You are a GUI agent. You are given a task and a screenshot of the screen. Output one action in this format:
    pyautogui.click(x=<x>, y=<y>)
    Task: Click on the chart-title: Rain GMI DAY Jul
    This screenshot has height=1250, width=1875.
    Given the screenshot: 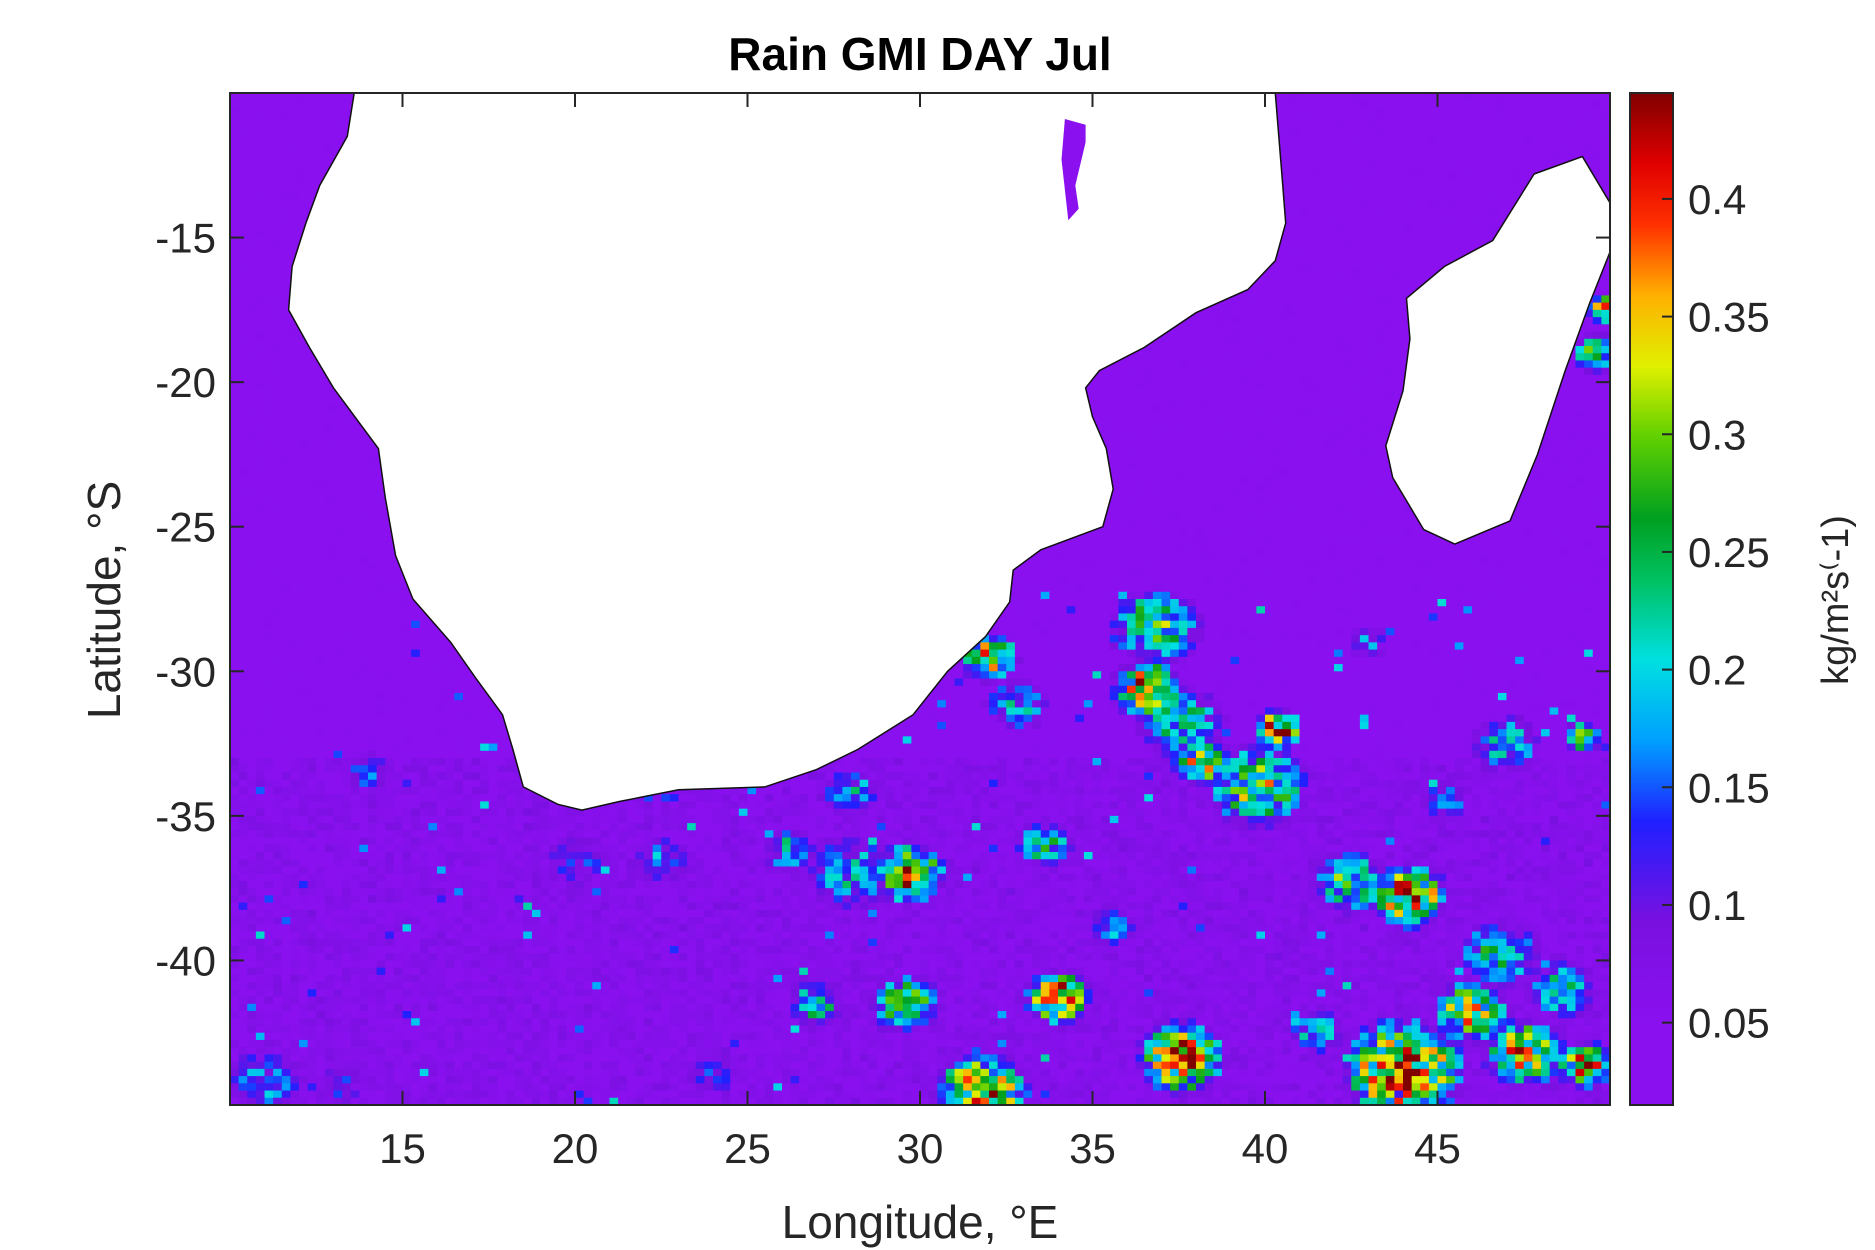 What is the action you would take?
    pyautogui.click(x=919, y=54)
    